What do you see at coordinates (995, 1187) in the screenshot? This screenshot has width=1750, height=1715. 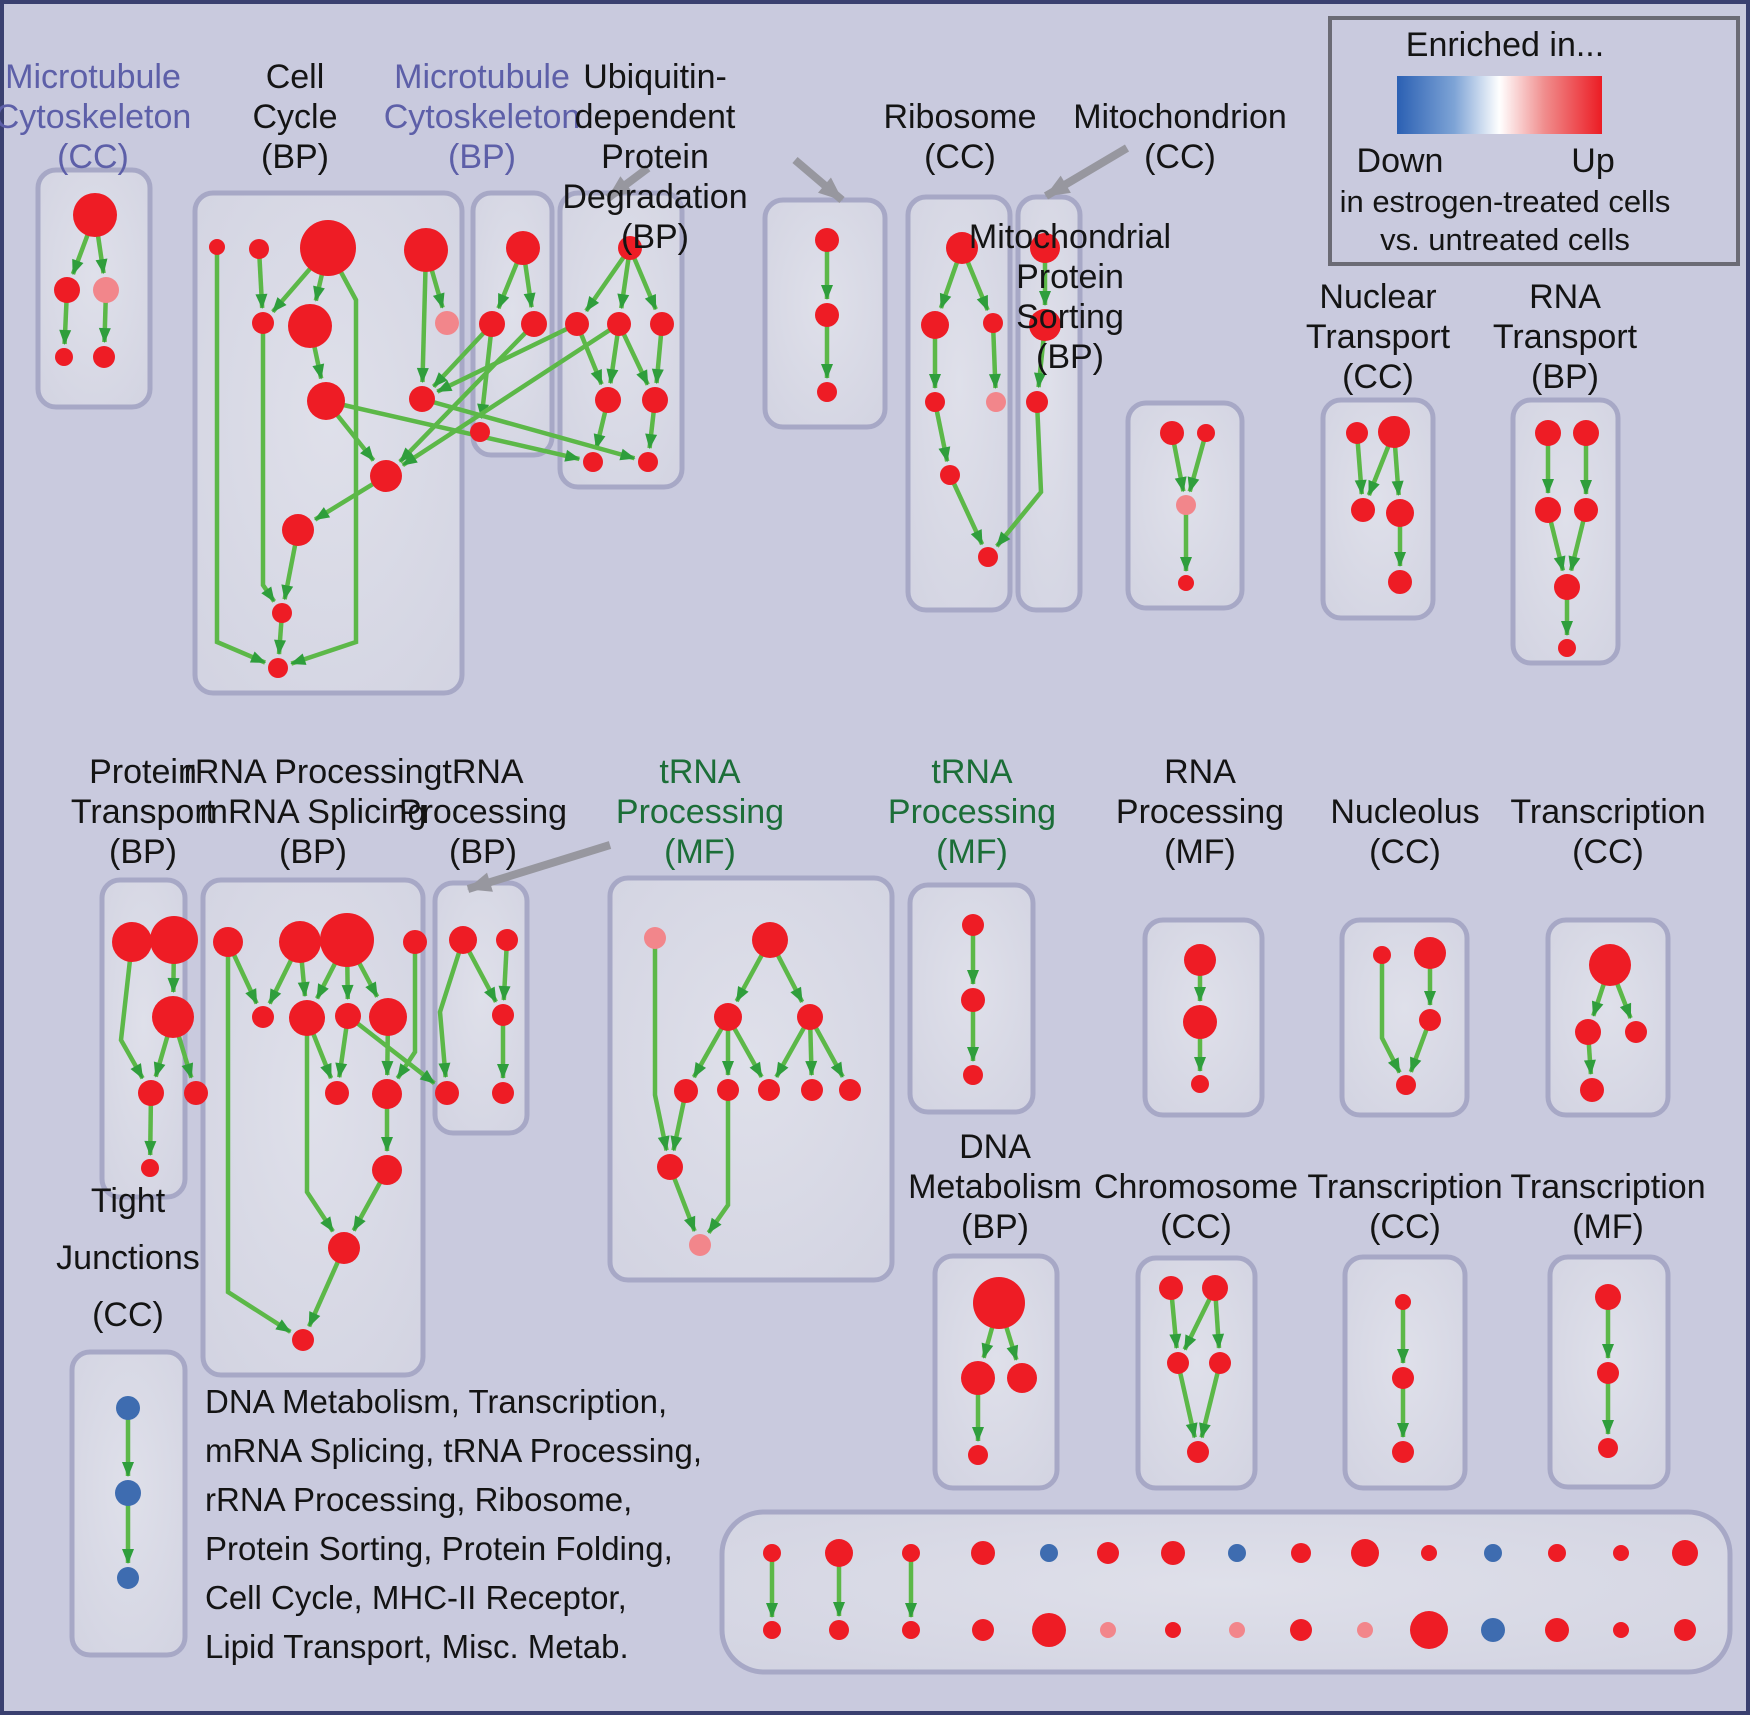 I see `category-label-dna-metabolism: Metabolism` at bounding box center [995, 1187].